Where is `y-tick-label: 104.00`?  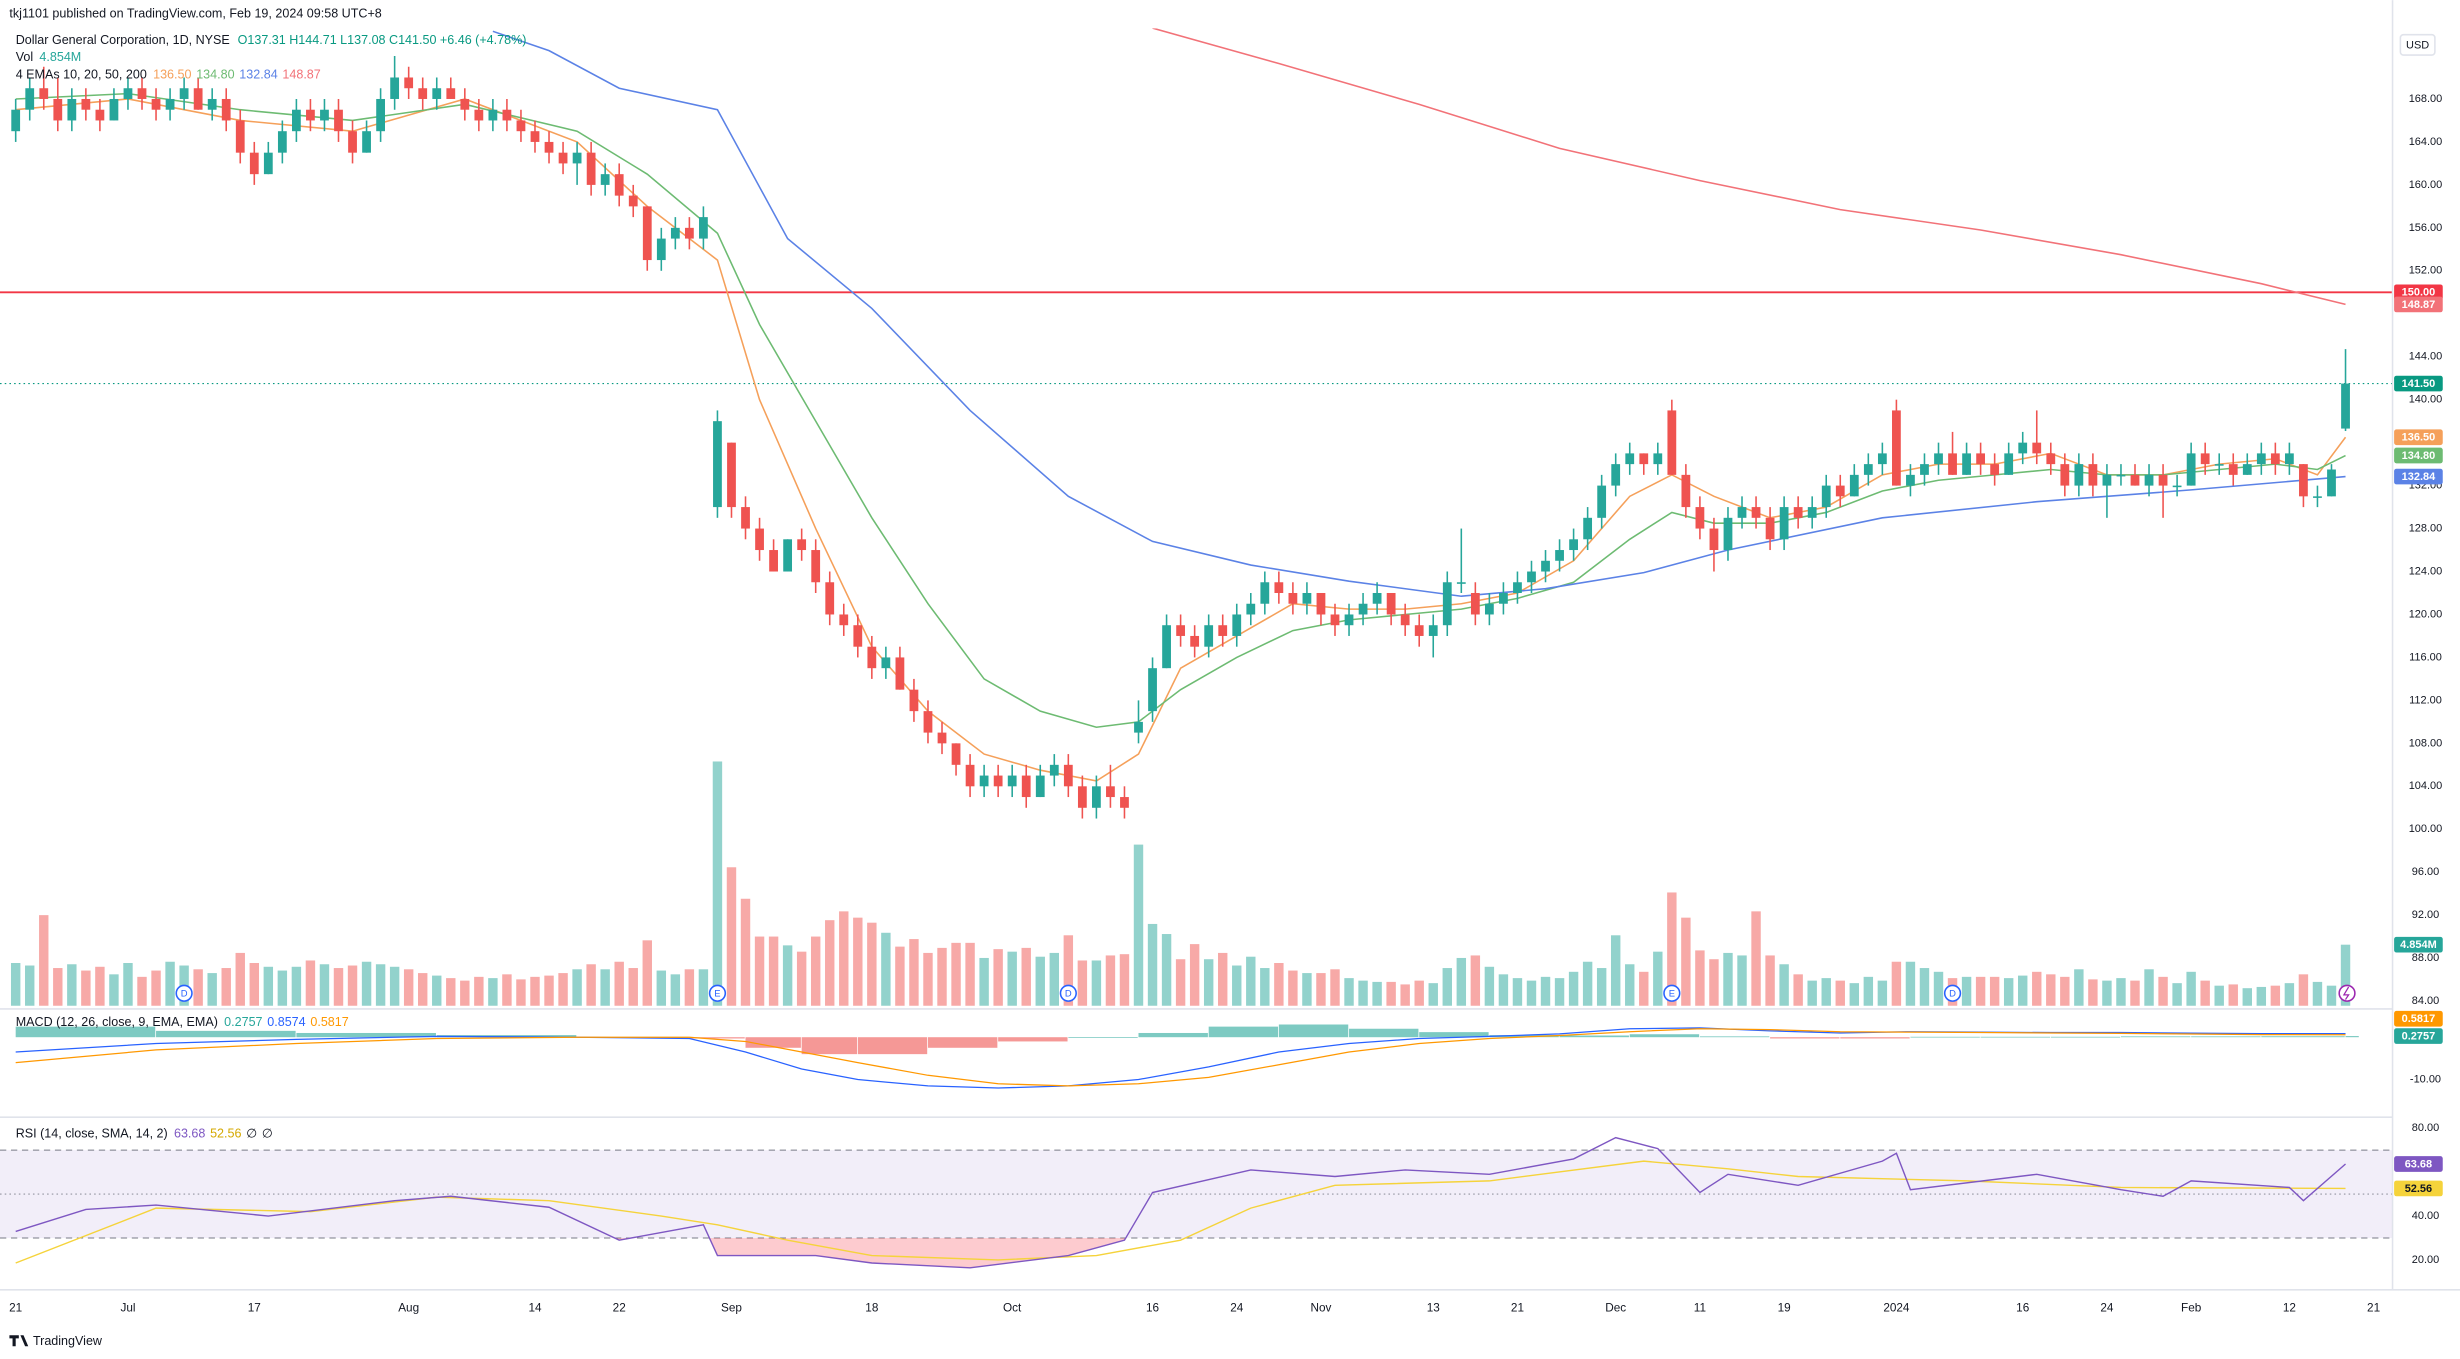 y-tick-label: 104.00 is located at coordinates (2426, 786).